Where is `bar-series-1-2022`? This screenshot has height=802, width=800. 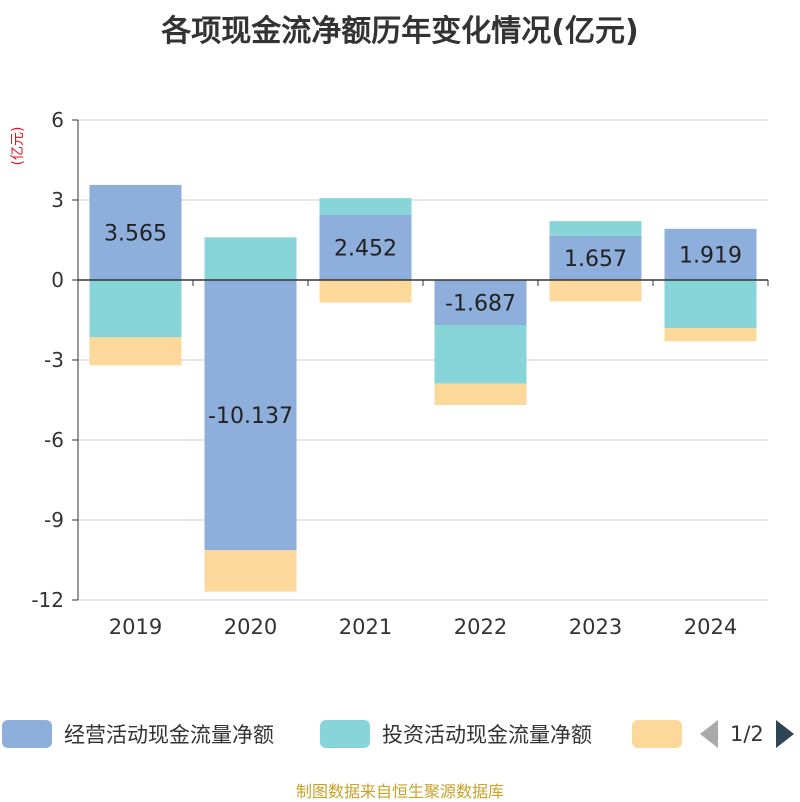
bar-series-1-2022 is located at coordinates (480, 354).